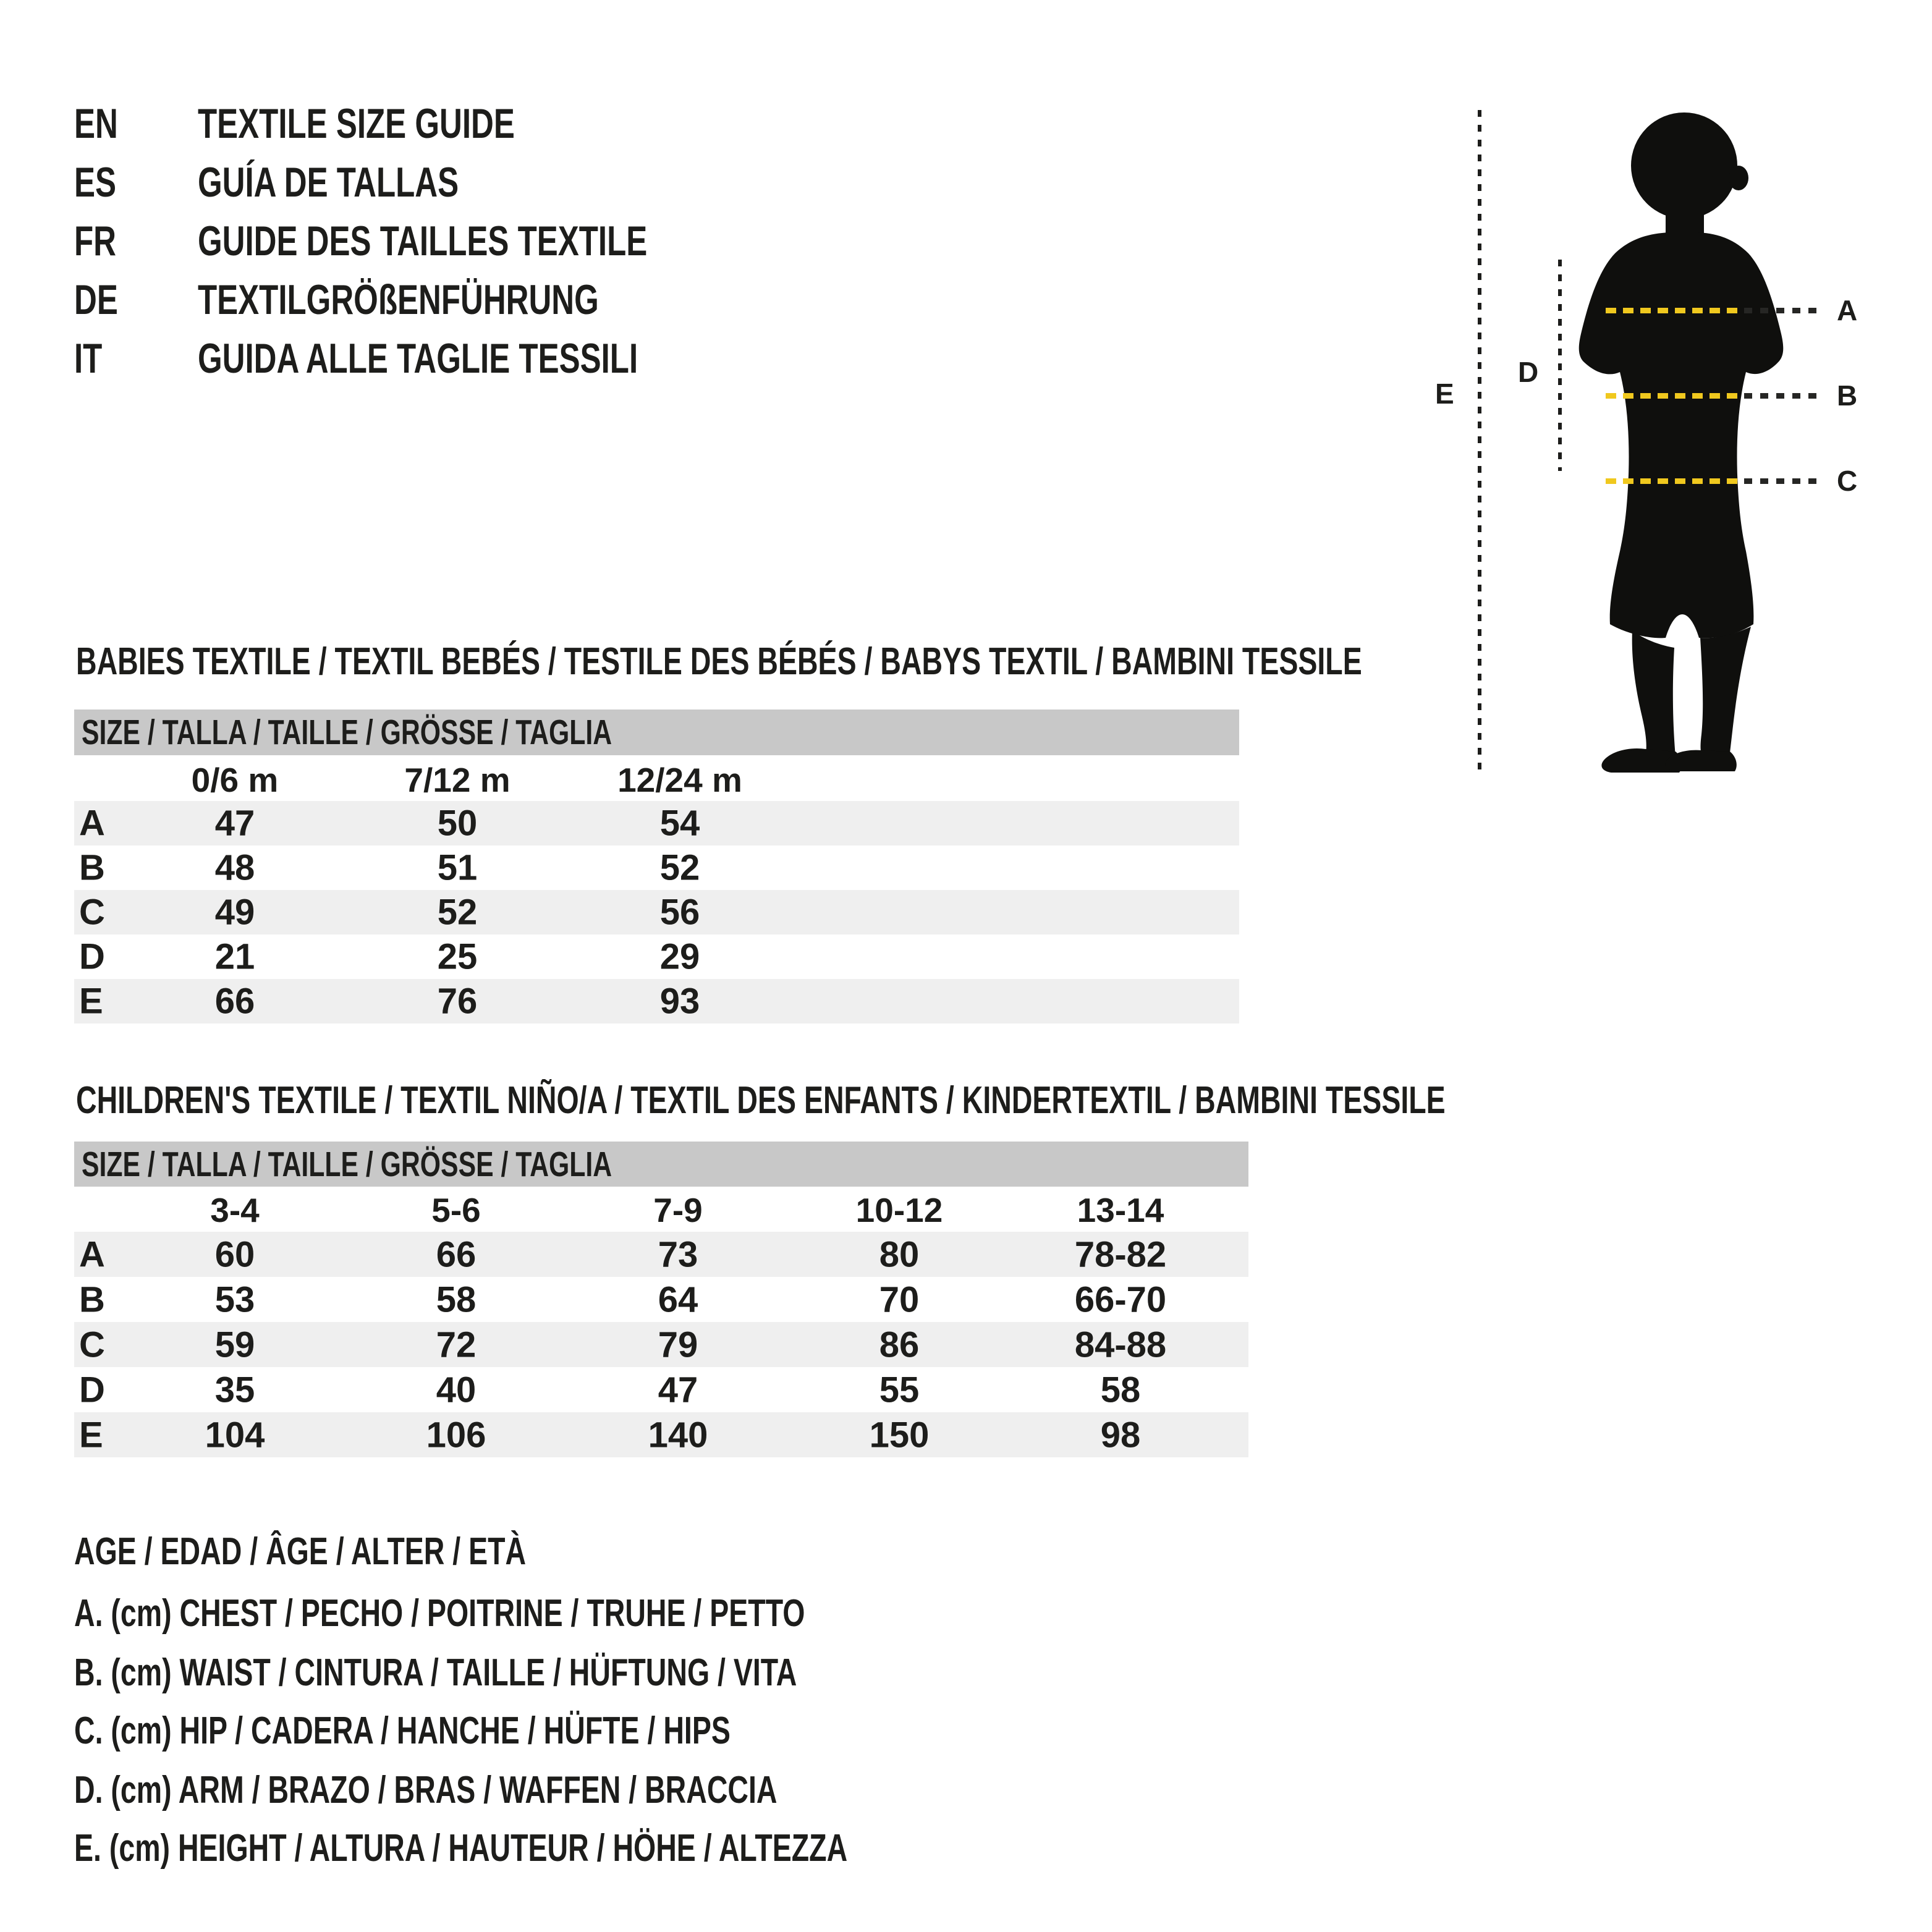 The height and width of the screenshot is (1932, 1932). Describe the element at coordinates (899, 1435) in the screenshot. I see `cell: 150` at that location.